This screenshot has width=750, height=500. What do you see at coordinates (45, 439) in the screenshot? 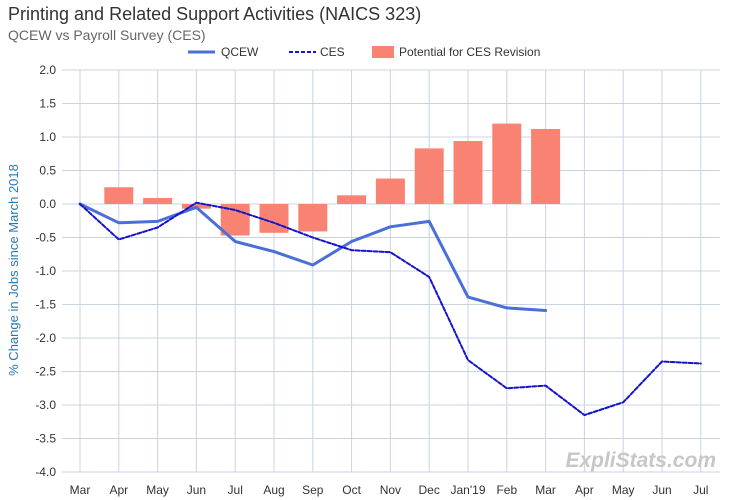
I see `y-tick-label: -3.5` at bounding box center [45, 439].